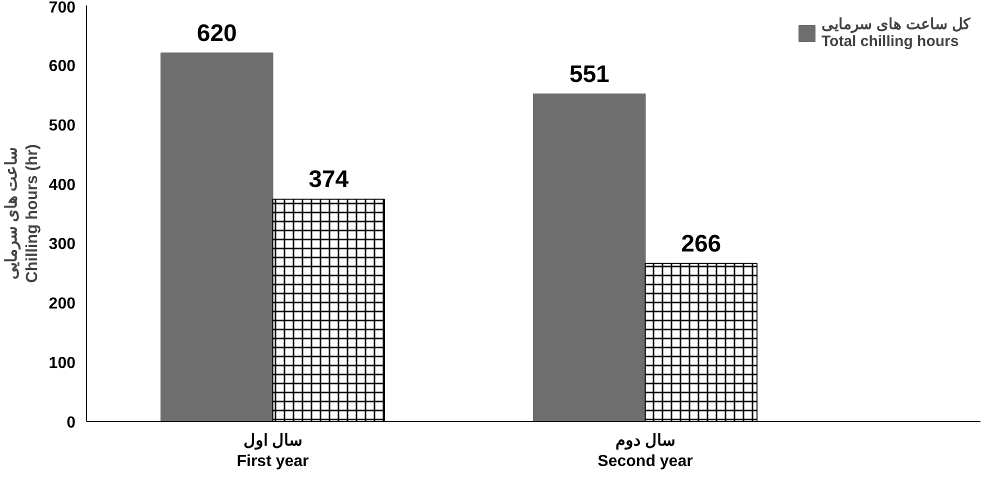 The image size is (989, 477). What do you see at coordinates (62, 304) in the screenshot?
I see `y-tick-label: 200` at bounding box center [62, 304].